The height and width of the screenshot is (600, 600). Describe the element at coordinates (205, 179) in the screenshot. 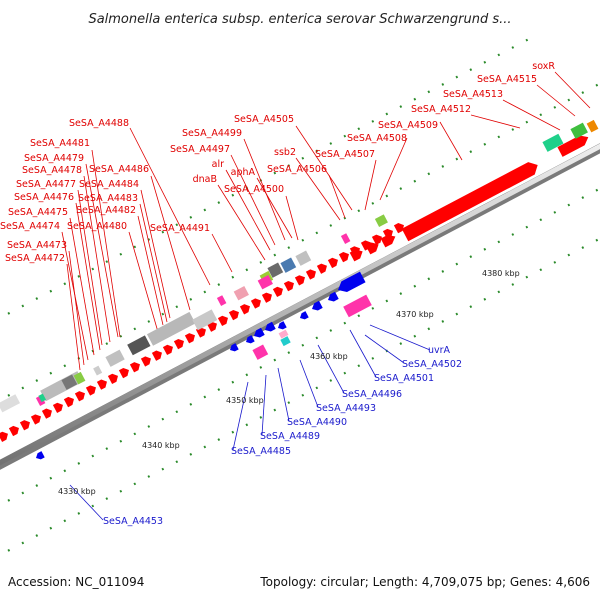

I see `gene-label: dnaB` at that location.